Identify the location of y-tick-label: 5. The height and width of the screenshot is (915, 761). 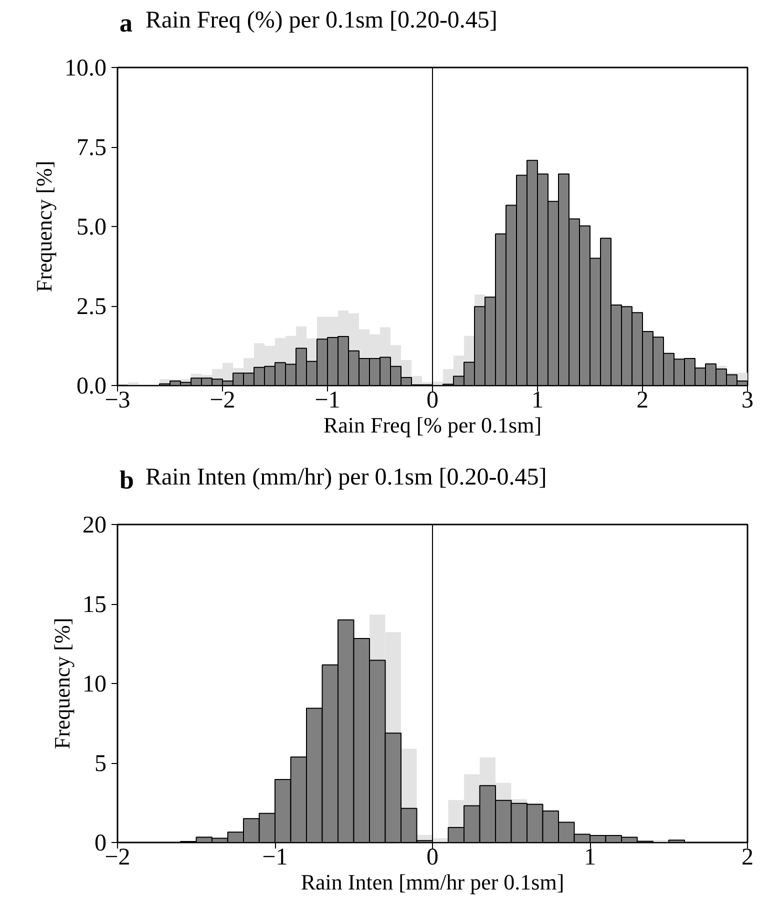
(100, 764).